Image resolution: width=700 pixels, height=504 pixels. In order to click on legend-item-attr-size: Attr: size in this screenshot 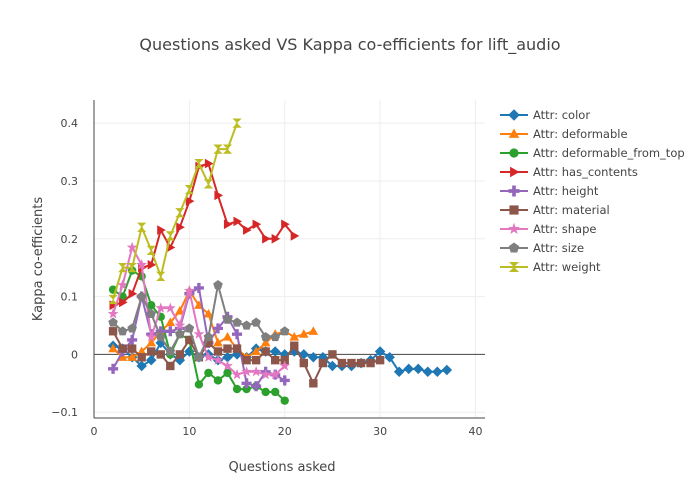, I will do `click(542, 248)`.